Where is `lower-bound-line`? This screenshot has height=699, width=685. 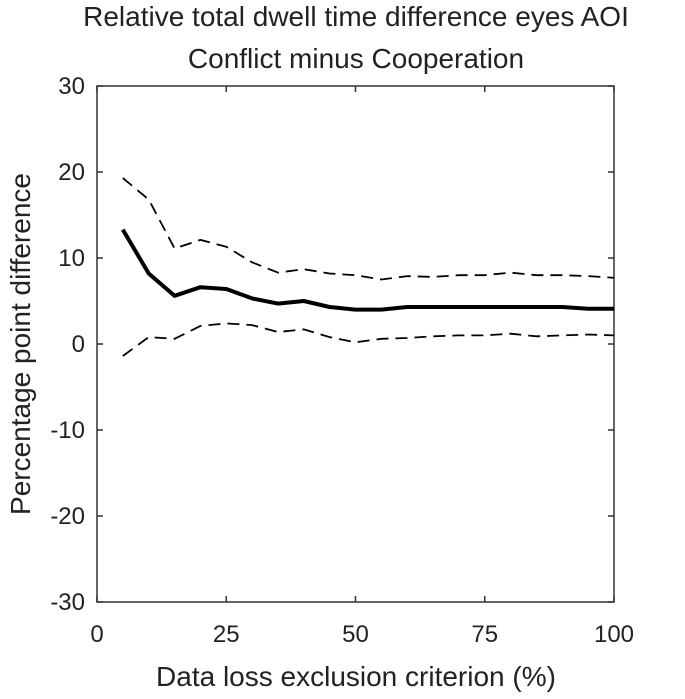 lower-bound-line is located at coordinates (368, 339).